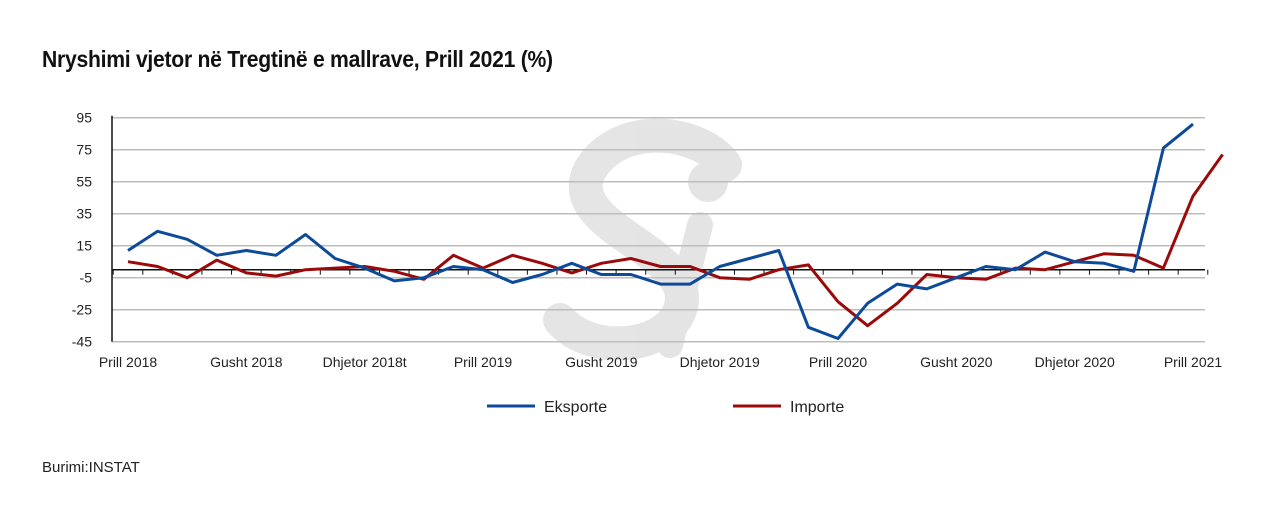 Image resolution: width=1280 pixels, height=509 pixels. Describe the element at coordinates (84, 214) in the screenshot. I see `y-tick-label: 35` at that location.